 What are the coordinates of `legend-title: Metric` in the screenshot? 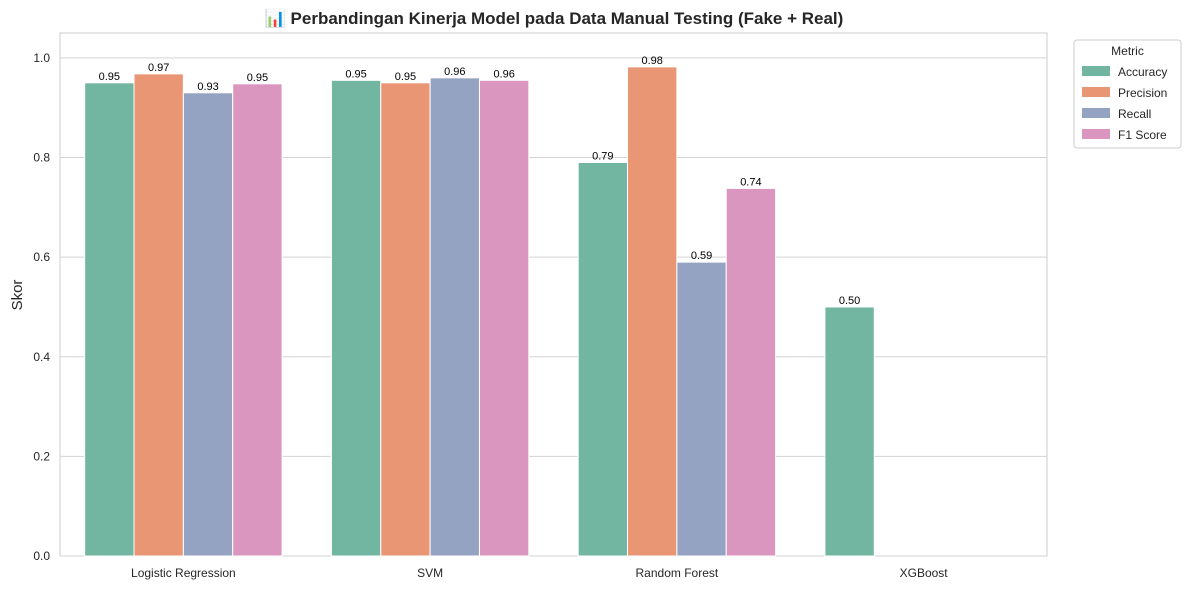 It's located at (1127, 51).